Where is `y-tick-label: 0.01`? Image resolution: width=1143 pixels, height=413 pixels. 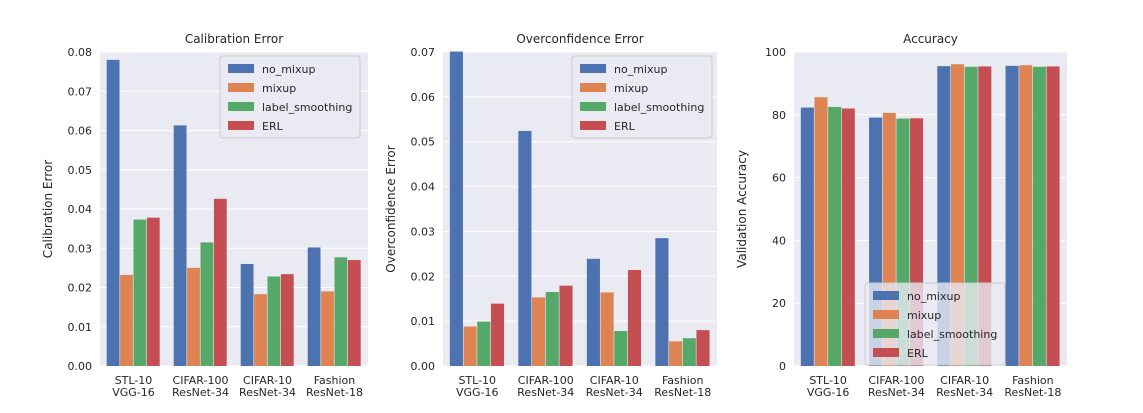
y-tick-label: 0.01 is located at coordinates (80, 327).